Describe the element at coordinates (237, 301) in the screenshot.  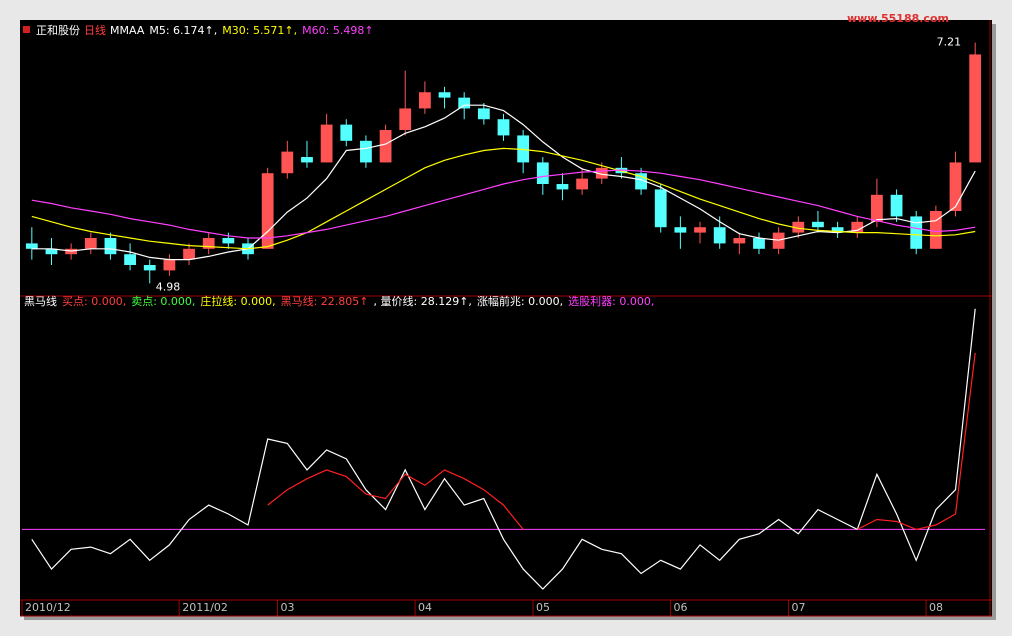
I see `legend-item: 庄拉线: 0.000,` at that location.